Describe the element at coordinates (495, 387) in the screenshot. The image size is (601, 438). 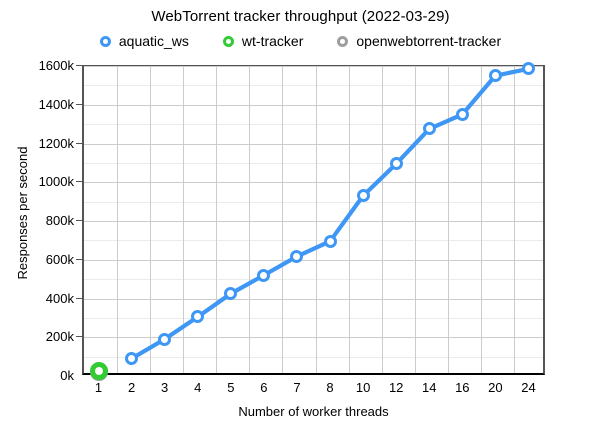
I see `x-axis-tick-label: 20` at that location.